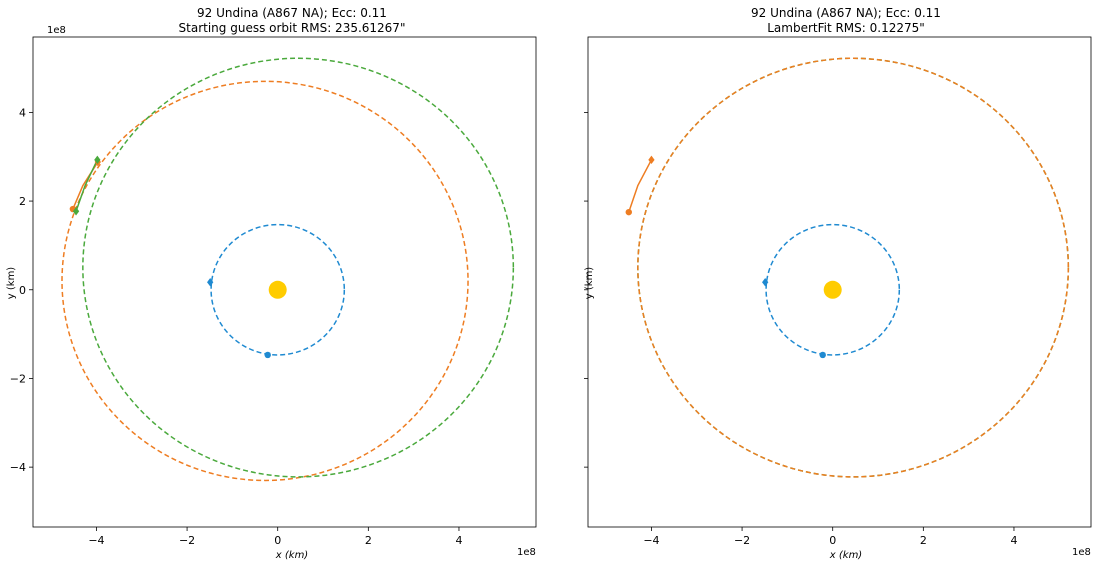 This screenshot has height=568, width=1097. I want to click on left-ylabel: y (km), so click(11, 283).